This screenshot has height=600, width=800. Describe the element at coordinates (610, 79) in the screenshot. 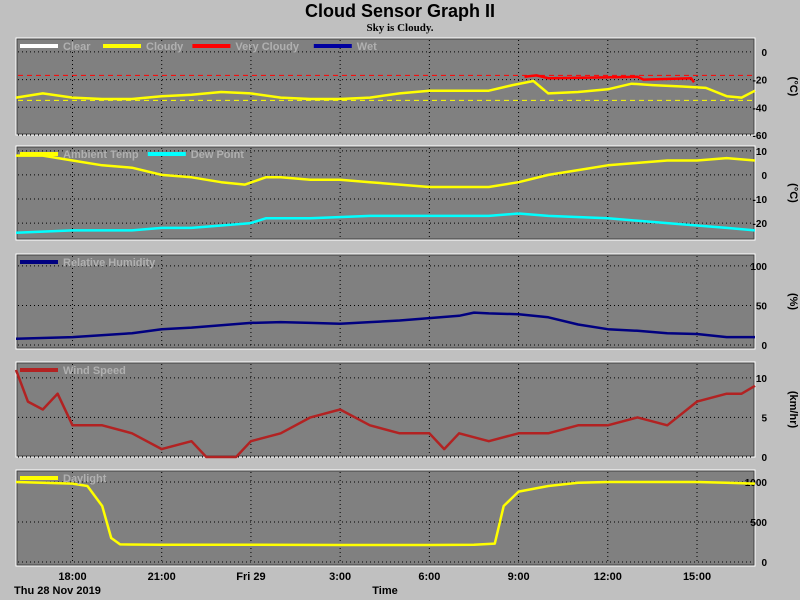

I see `series-line-very_cloudy` at that location.